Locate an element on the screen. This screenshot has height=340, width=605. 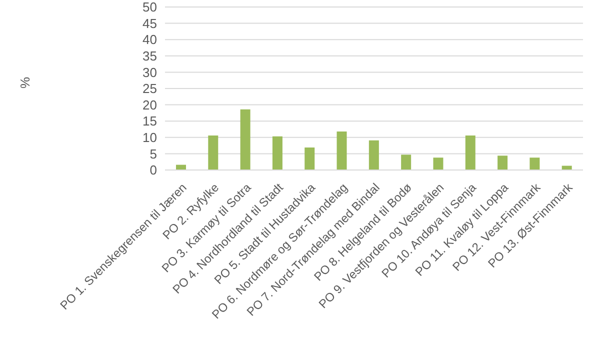
y-tick-label: 35 is located at coordinates (149, 56).